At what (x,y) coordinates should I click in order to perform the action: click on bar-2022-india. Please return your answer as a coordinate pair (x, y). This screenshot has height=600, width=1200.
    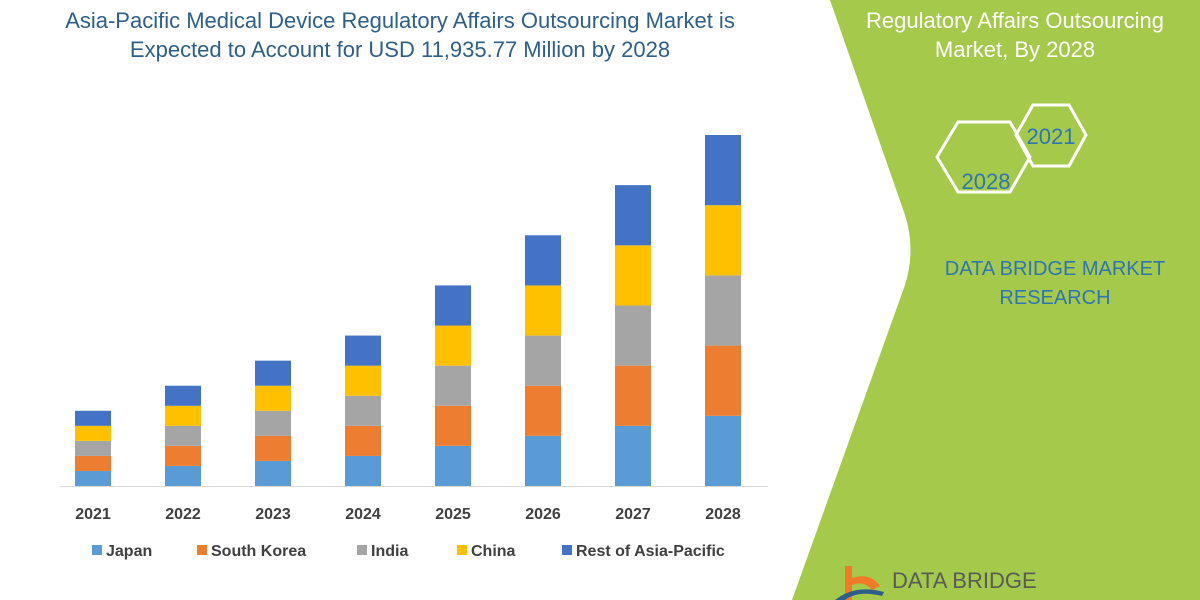
    Looking at the image, I should click on (183, 435).